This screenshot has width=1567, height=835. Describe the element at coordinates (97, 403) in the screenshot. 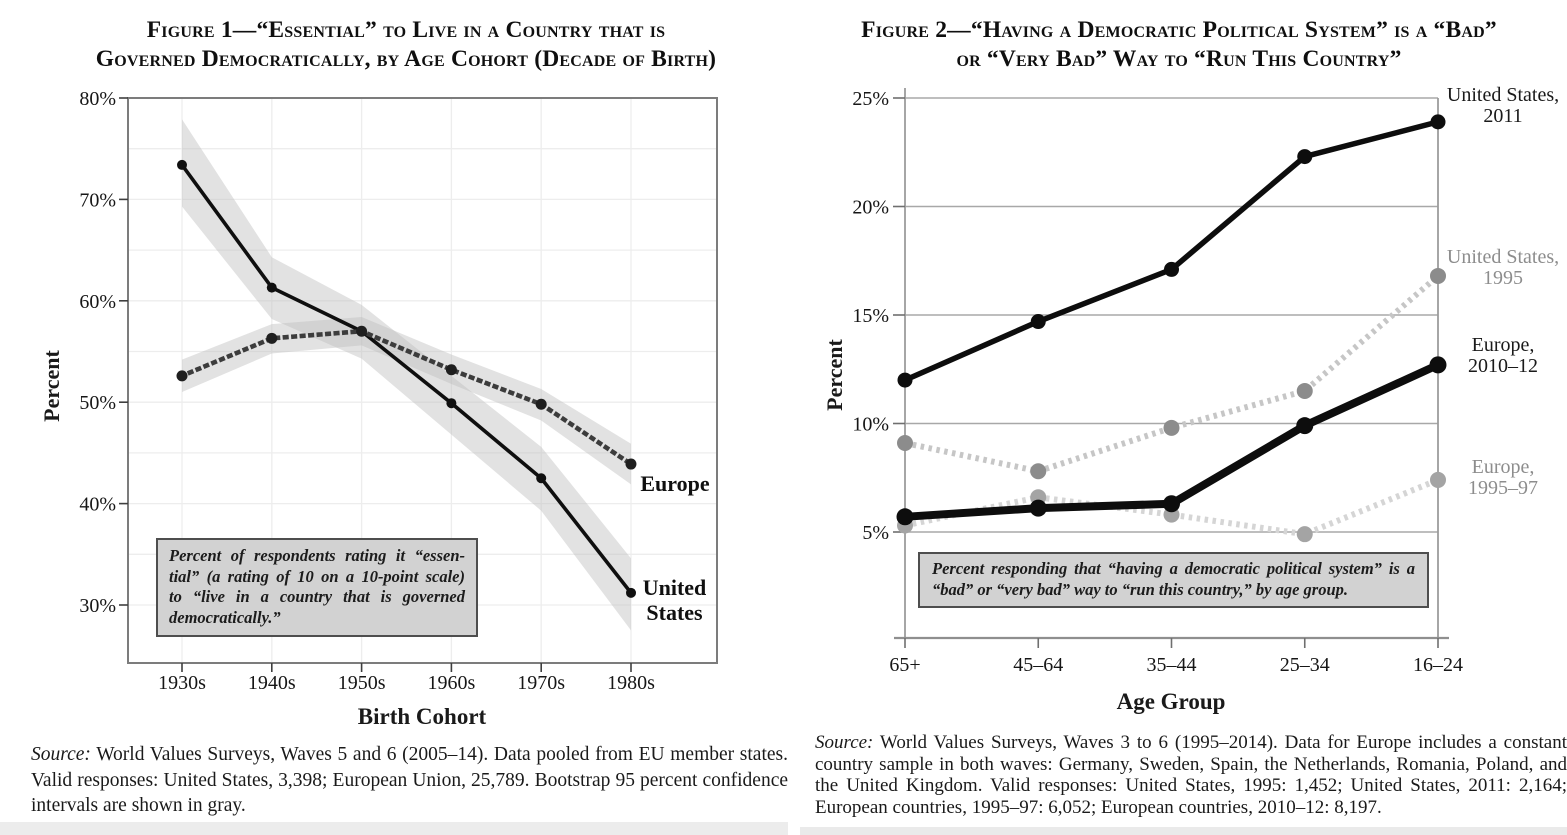

I see `fig1-y-tick-label: 50%` at that location.